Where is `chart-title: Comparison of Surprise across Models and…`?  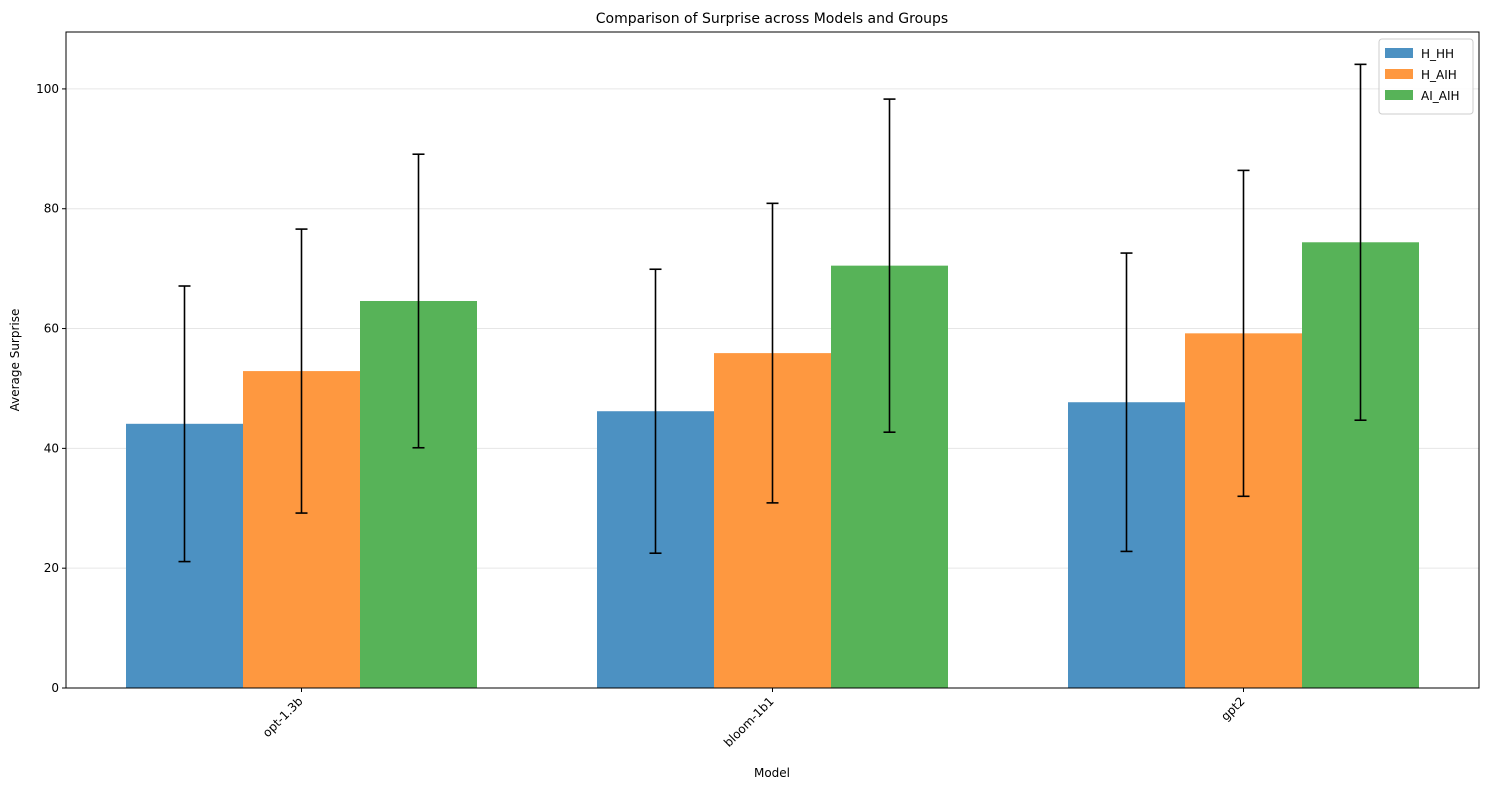 chart-title: Comparison of Surprise across Models and… is located at coordinates (772, 19).